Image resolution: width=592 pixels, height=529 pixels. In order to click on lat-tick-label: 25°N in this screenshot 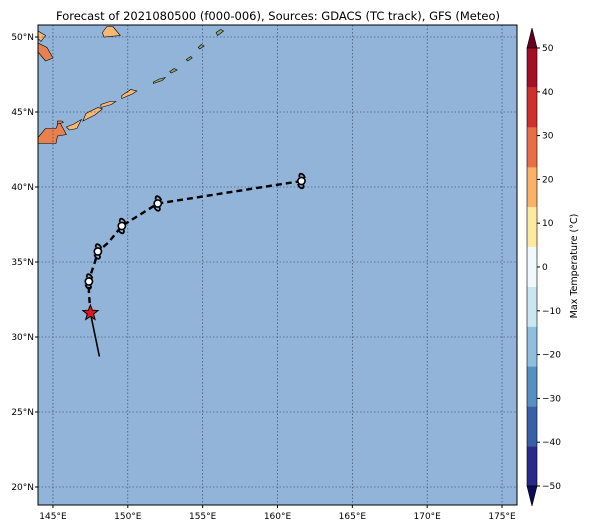, I will do `click(22, 413)`.